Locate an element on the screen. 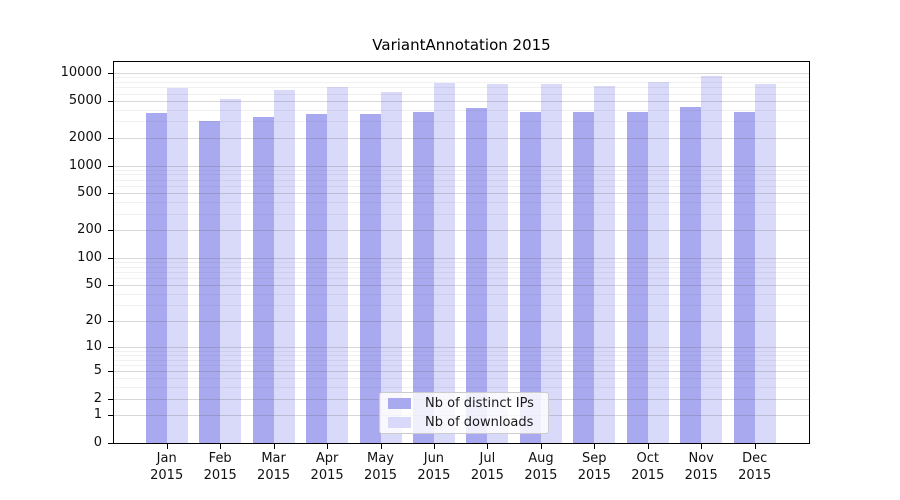 This screenshot has width=900, height=500. x-tick-label-aug: Aug 2015 is located at coordinates (541, 467).